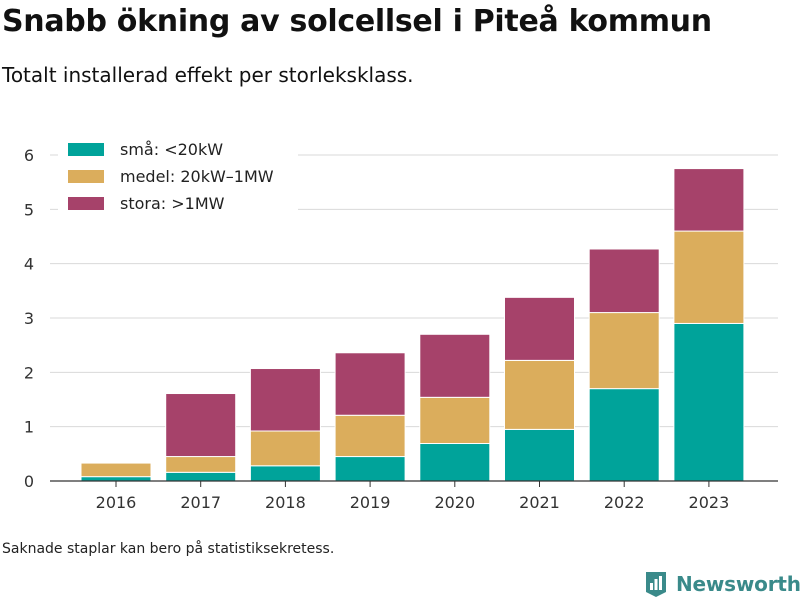 This screenshot has width=800, height=600. What do you see at coordinates (29, 481) in the screenshot?
I see `y-tick-label: 0` at bounding box center [29, 481].